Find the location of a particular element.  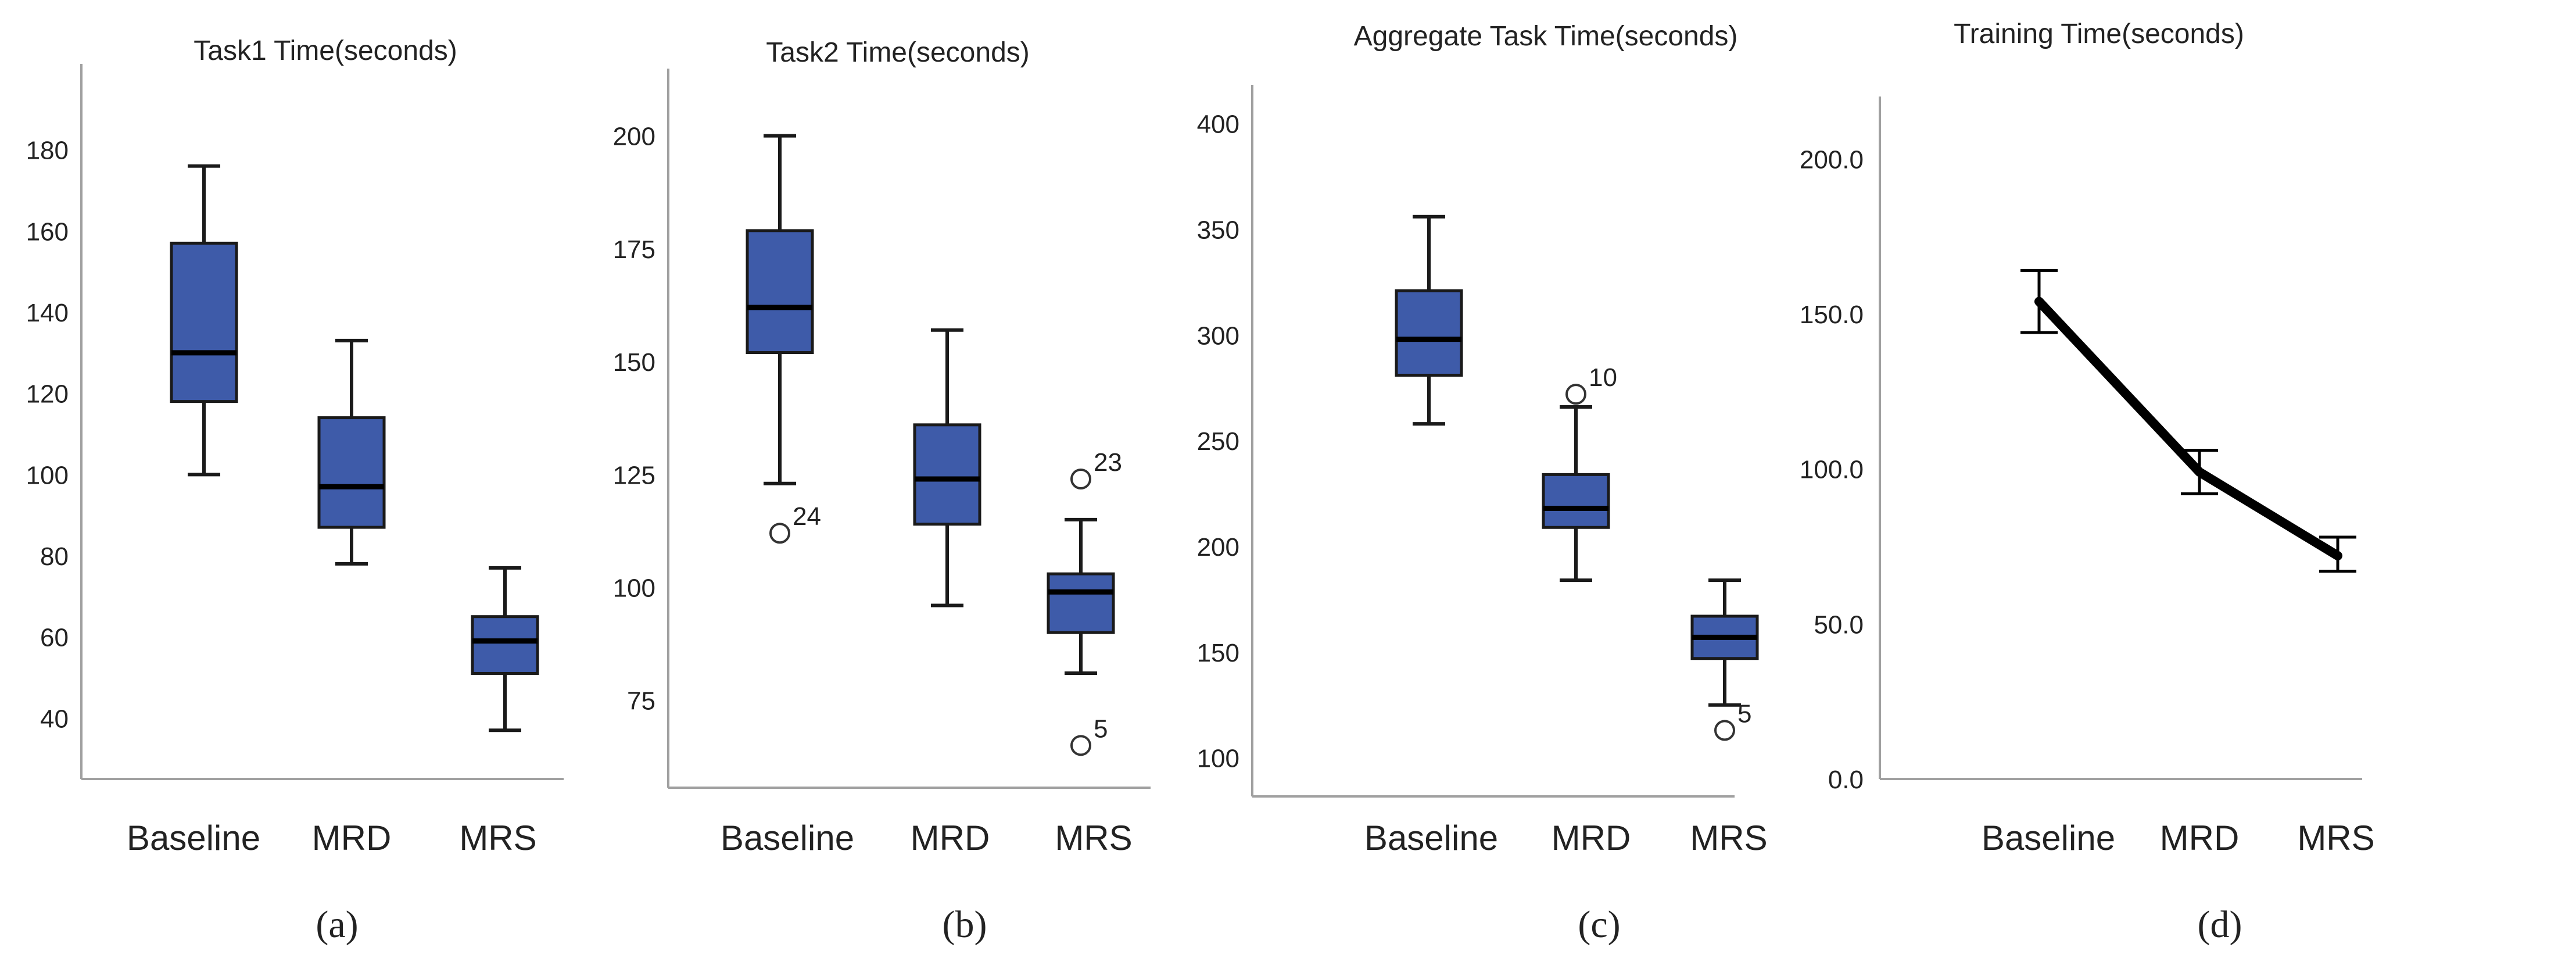

xtick-label-d-0: Baseline is located at coordinates (2048, 838).